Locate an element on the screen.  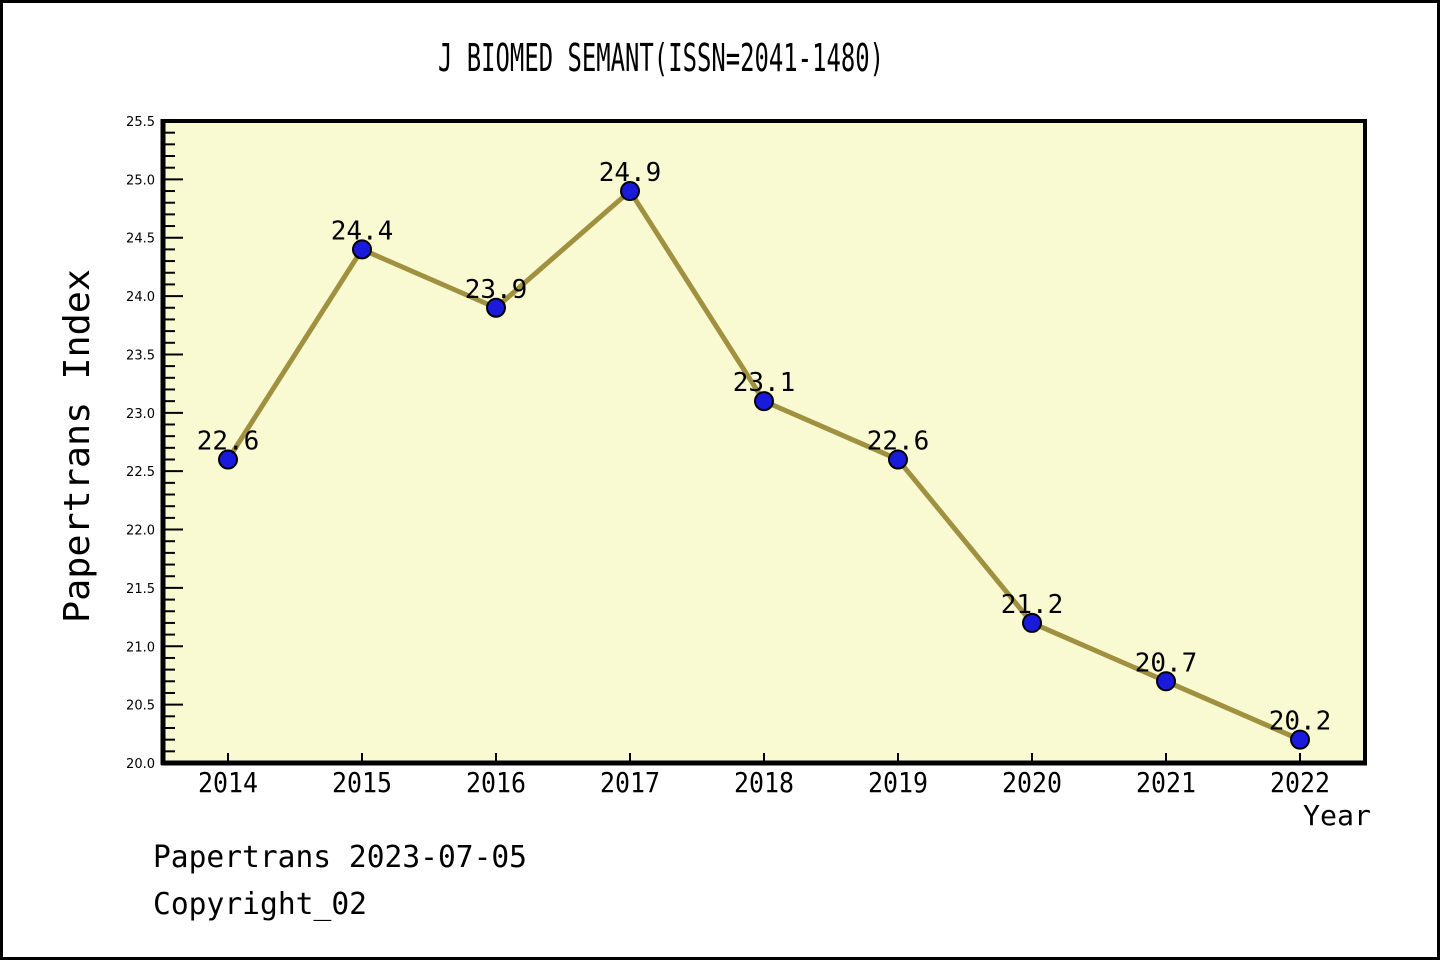
x-axis-title: Year is located at coordinates (1337, 815).